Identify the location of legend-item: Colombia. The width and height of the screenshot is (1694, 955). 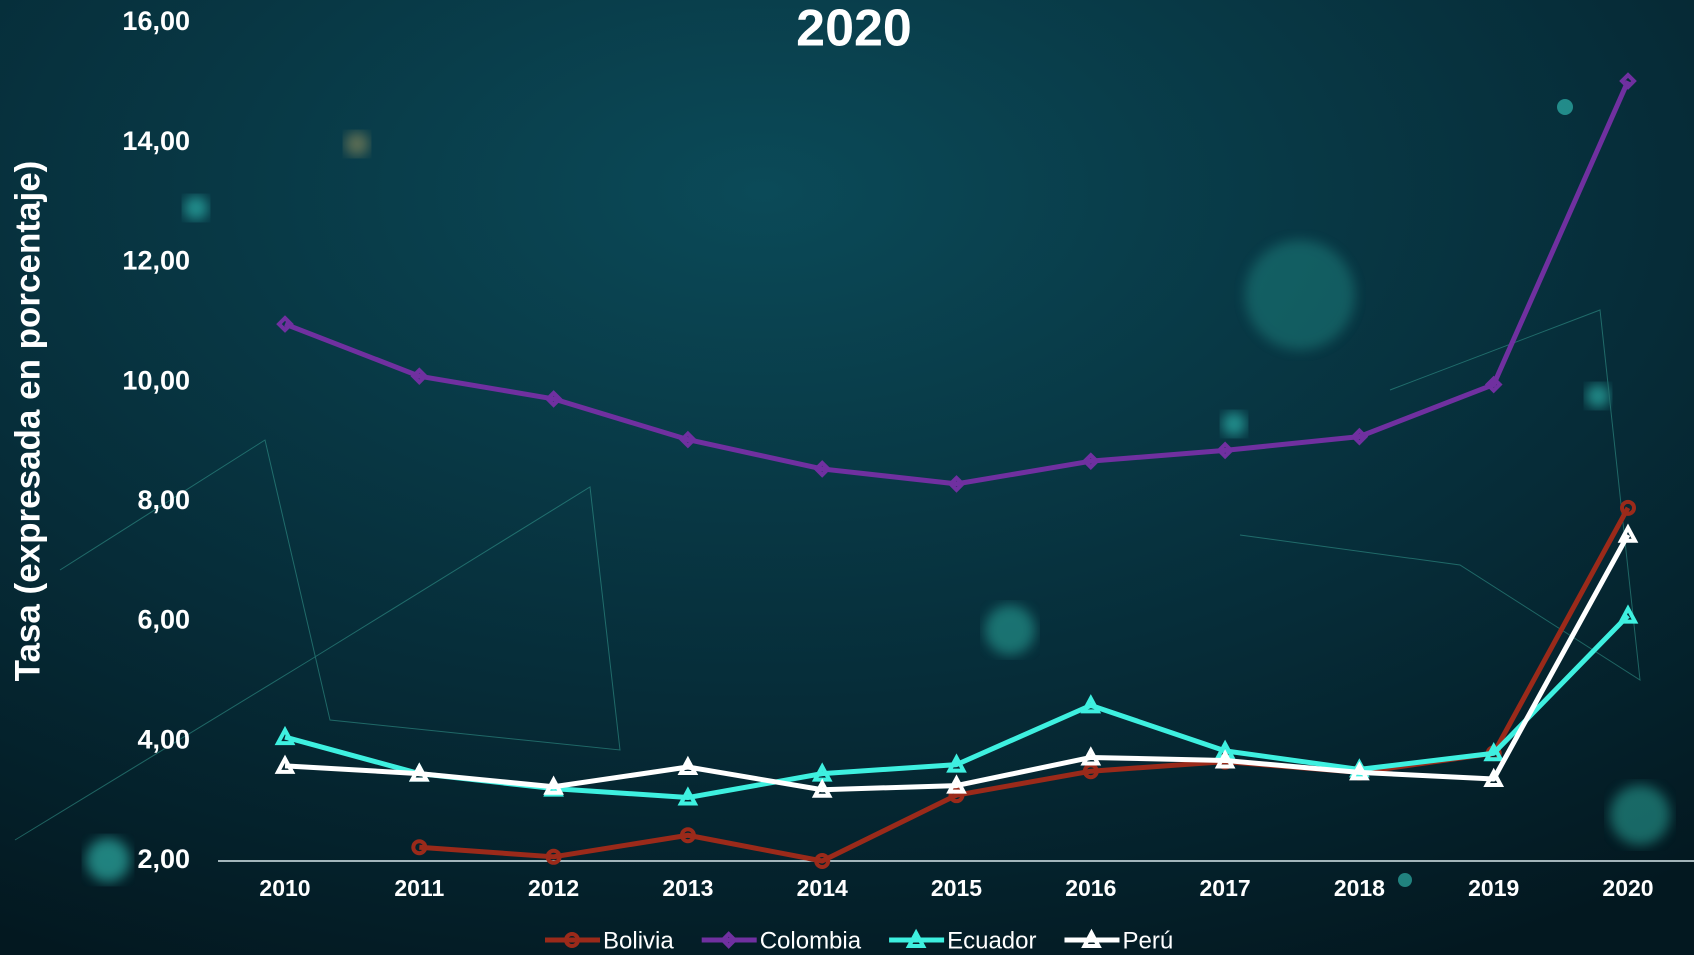
(781, 940).